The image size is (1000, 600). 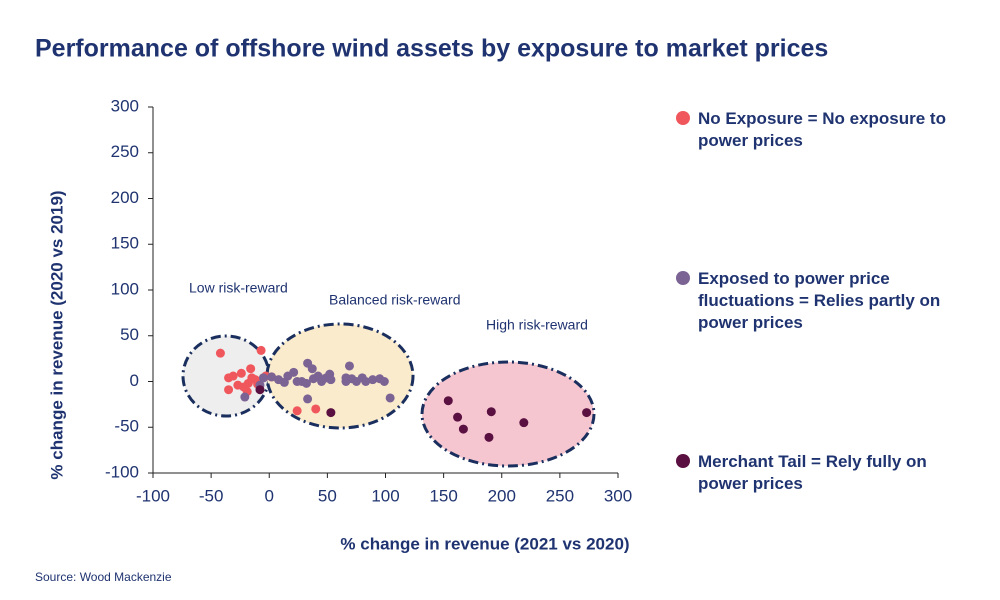 I want to click on x-tick-label: 150, so click(x=443, y=495).